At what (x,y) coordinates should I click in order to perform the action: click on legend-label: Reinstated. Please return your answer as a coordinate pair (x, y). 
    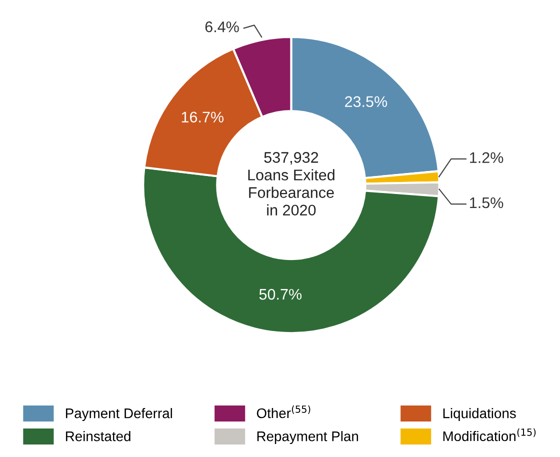
    Looking at the image, I should click on (98, 436).